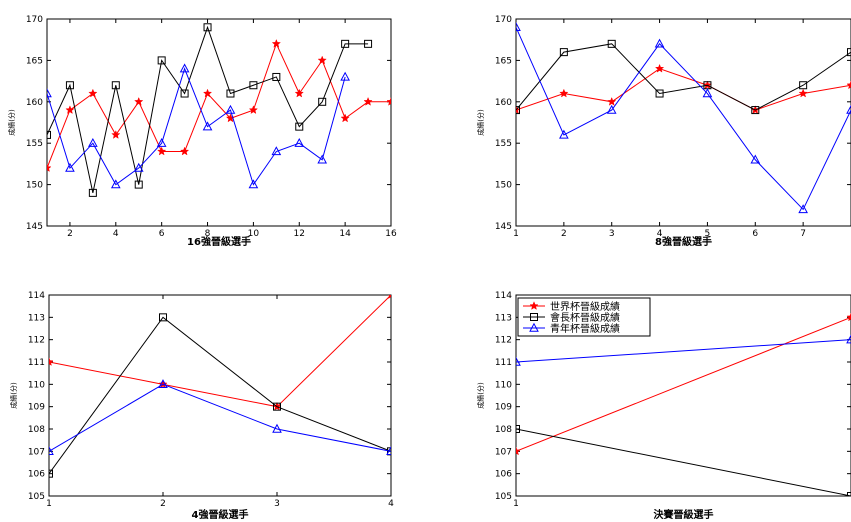  What do you see at coordinates (534, 317) in the screenshot?
I see `legend-marker-black` at bounding box center [534, 317].